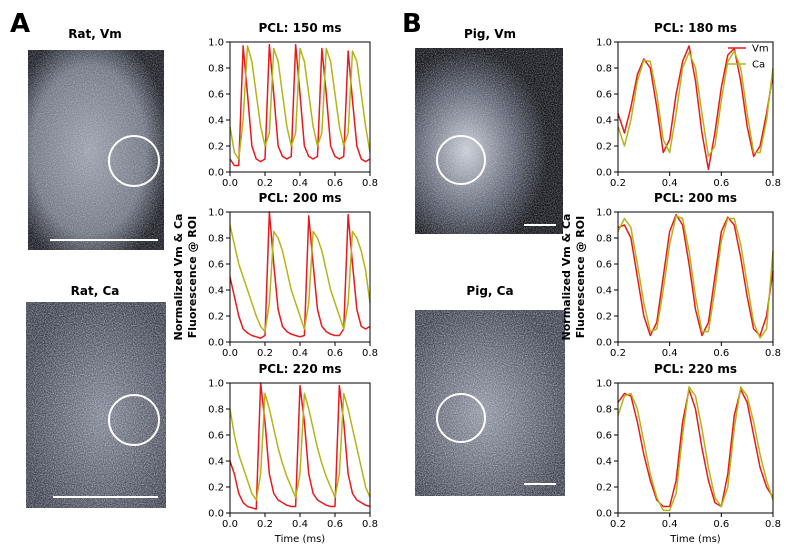 The image size is (800, 556). What do you see at coordinates (490, 34) in the screenshot?
I see `image-label: Pig, Vm` at bounding box center [490, 34].